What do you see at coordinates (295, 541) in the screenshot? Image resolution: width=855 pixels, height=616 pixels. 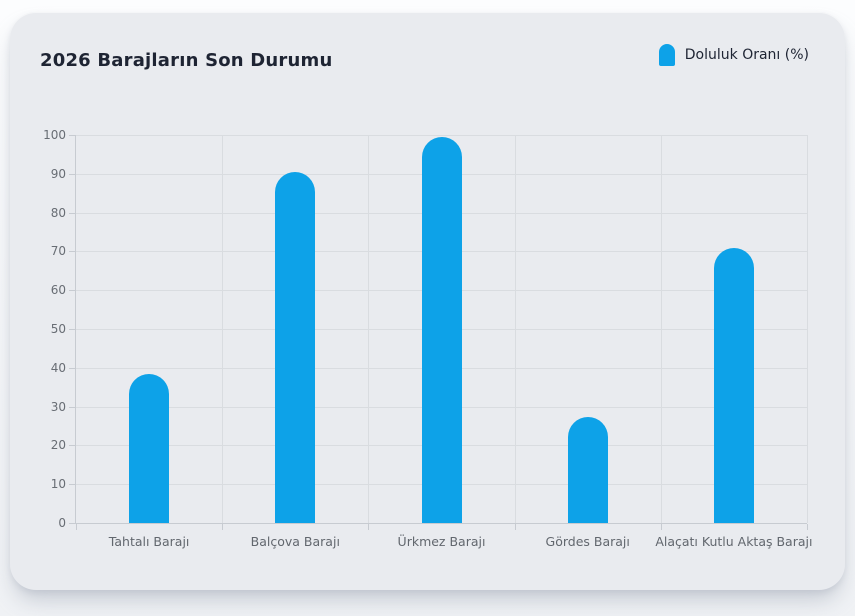 I see `x-axis-label: Balçova Barajı` at bounding box center [295, 541].